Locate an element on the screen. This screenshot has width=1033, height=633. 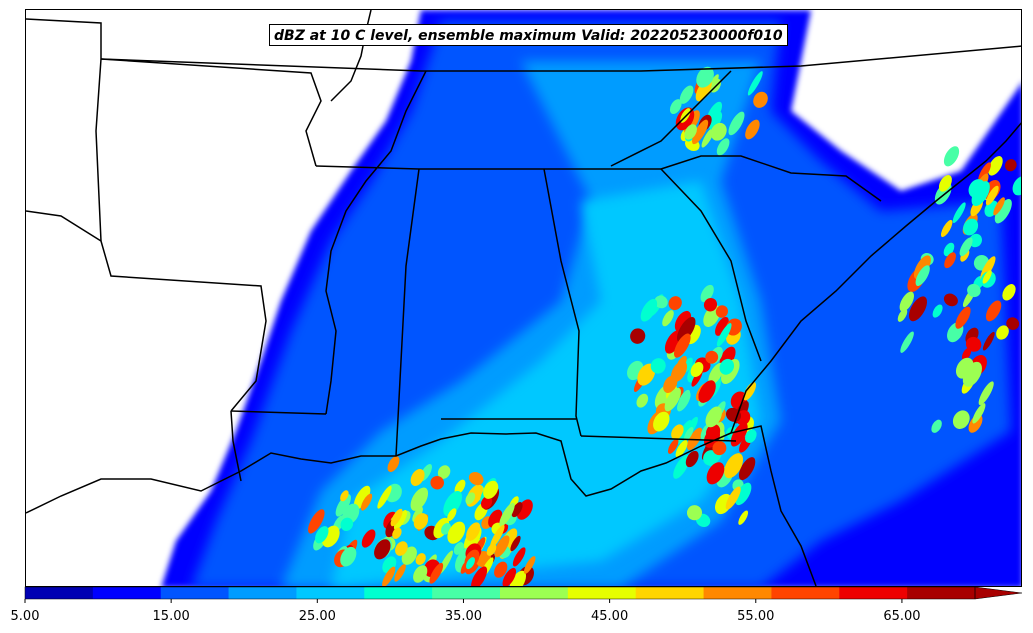
colorbar-extend-arrow is located at coordinates (998, 593).